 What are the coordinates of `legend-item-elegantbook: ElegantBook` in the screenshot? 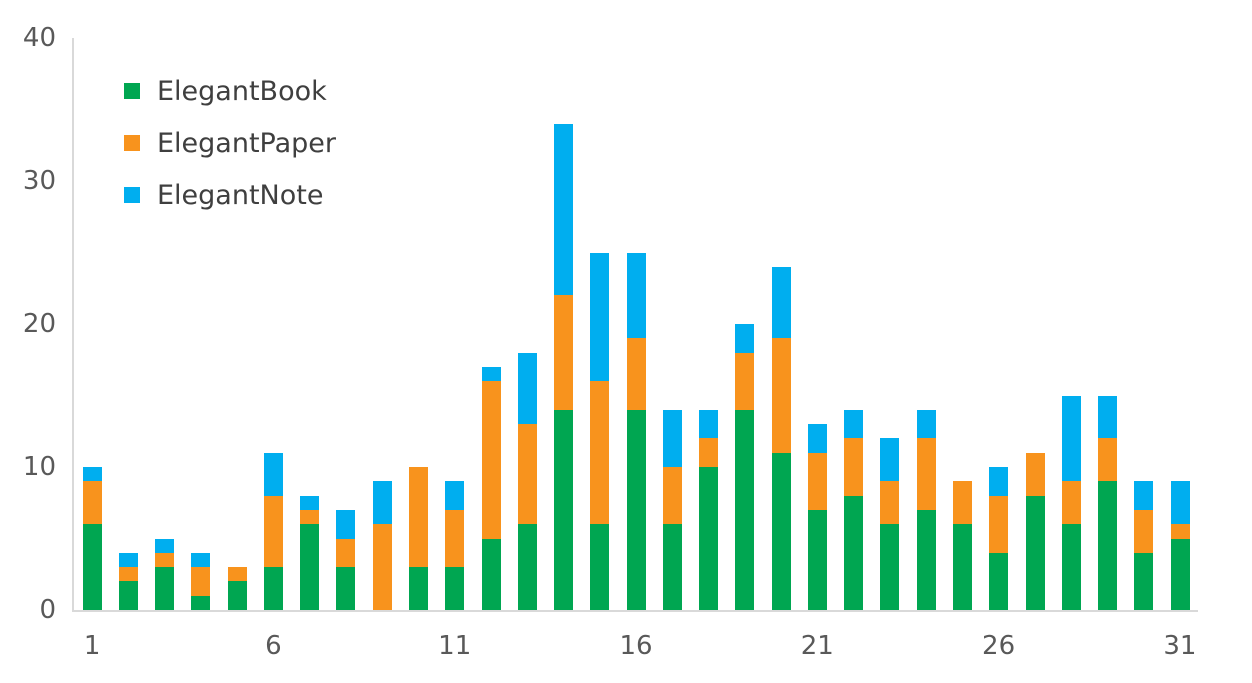 It's located at (230, 91).